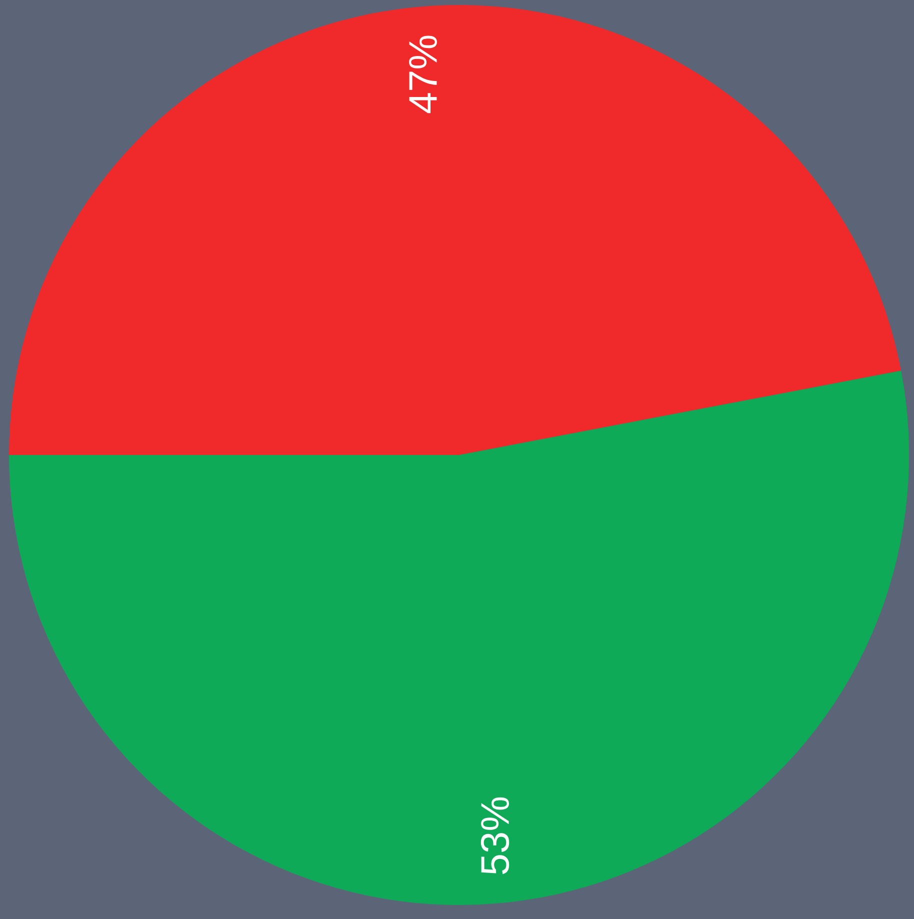 This screenshot has height=919, width=914. Describe the element at coordinates (423, 75) in the screenshot. I see `data-label: 47%` at that location.